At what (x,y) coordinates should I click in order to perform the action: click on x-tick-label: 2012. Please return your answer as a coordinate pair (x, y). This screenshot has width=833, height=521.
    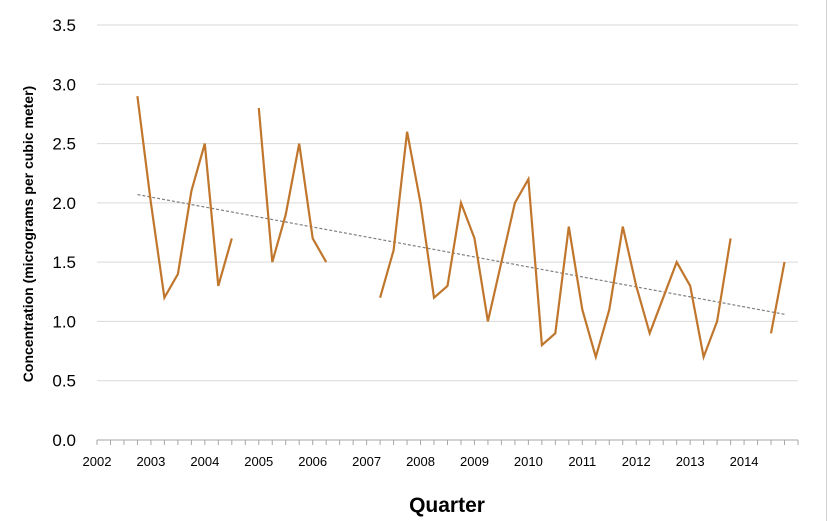
    Looking at the image, I should click on (636, 461).